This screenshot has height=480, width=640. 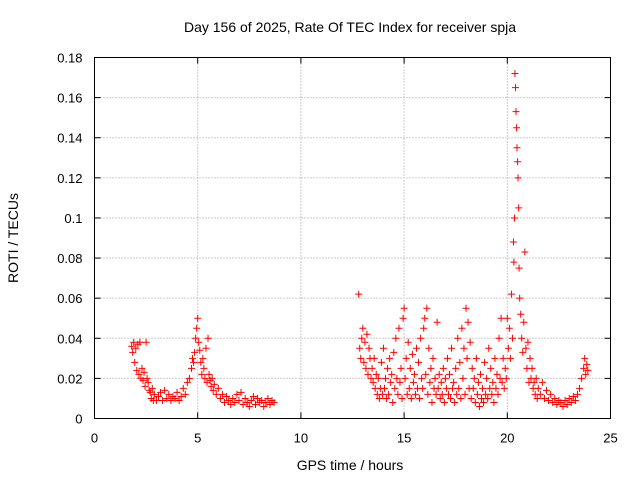 I want to click on y-tick-label: 0.12, so click(x=69, y=178).